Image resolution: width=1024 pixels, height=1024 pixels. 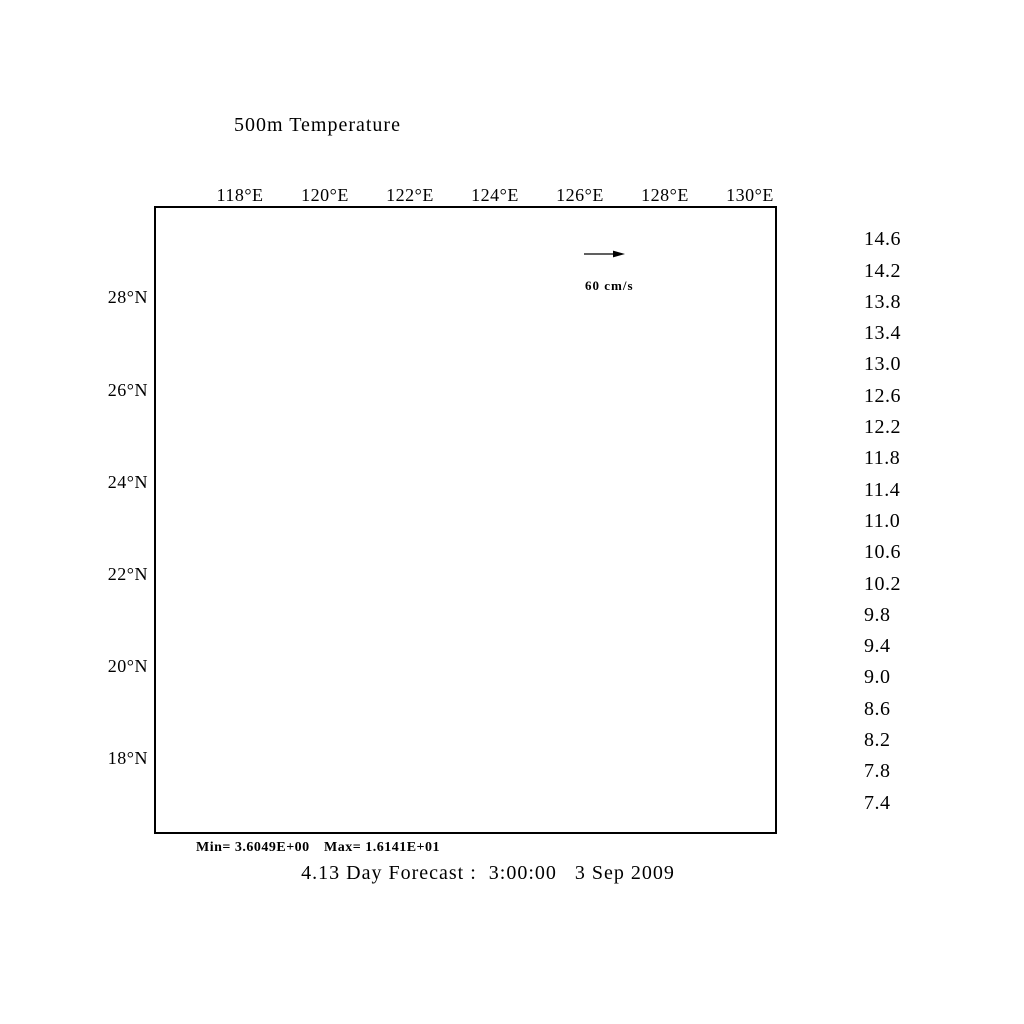 I want to click on max-stat: Max= 1.6141E+01, so click(x=382, y=847).